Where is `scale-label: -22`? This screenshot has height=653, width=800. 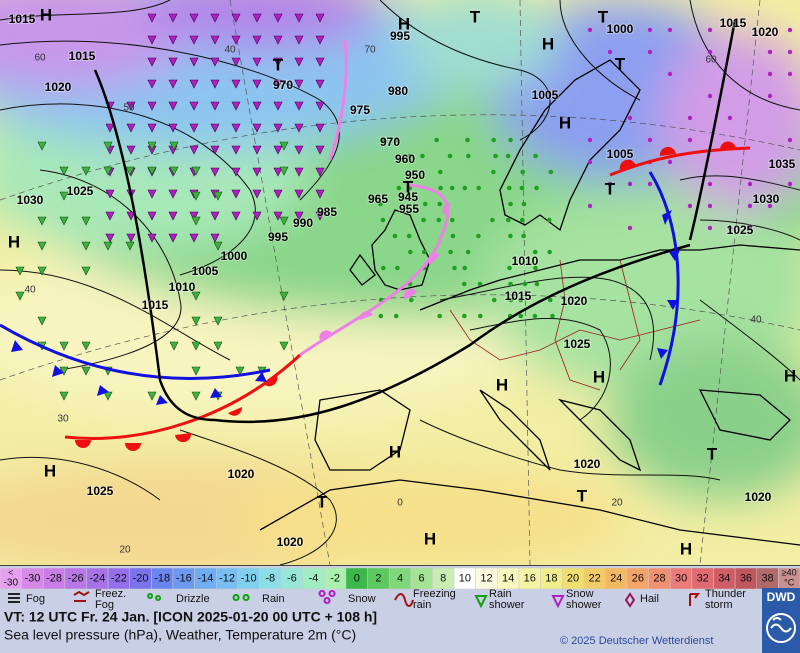
scale-label: -22 is located at coordinates (119, 578).